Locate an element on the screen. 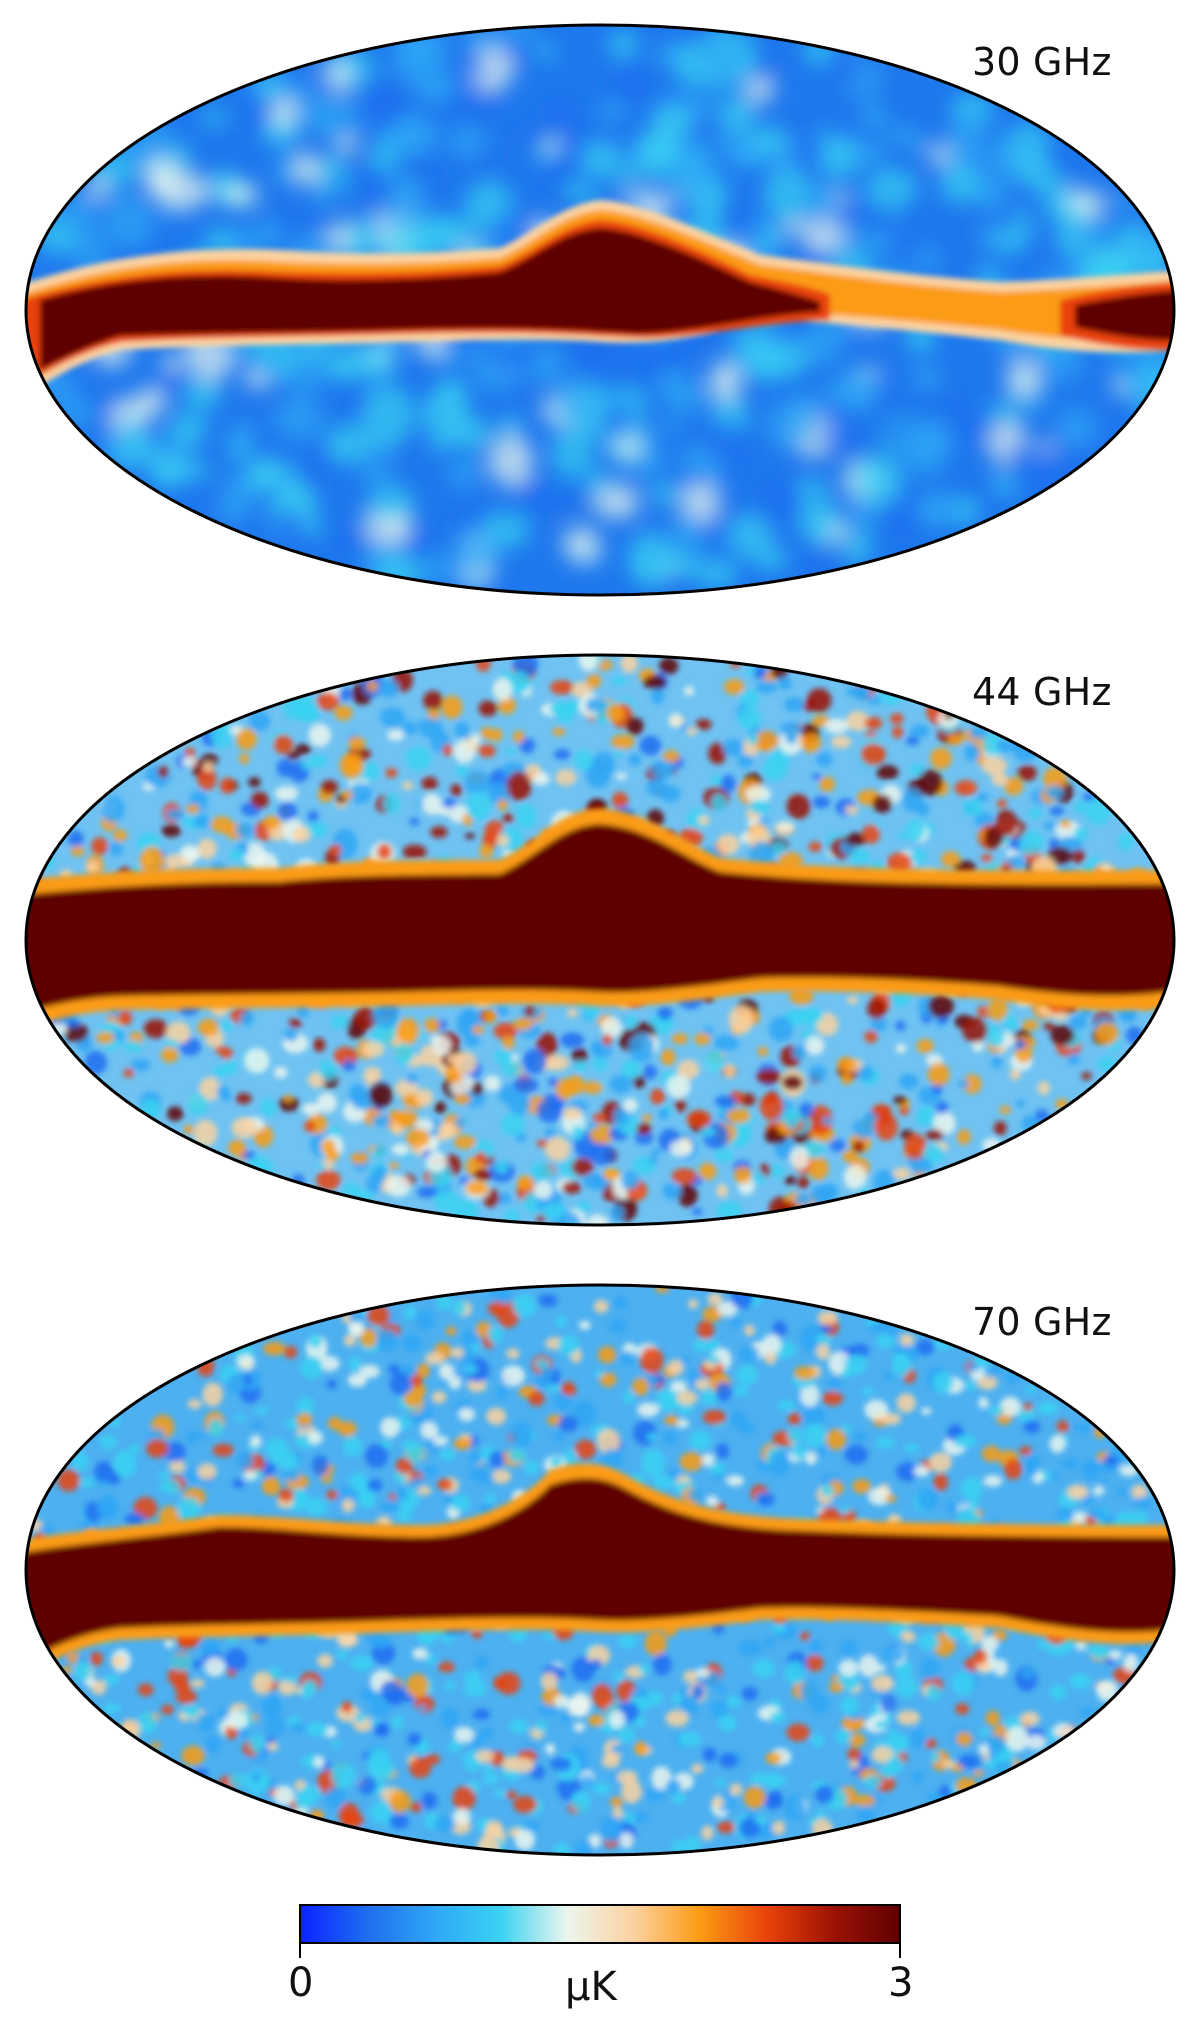  colorbar-min-label: 0 is located at coordinates (301, 1983).